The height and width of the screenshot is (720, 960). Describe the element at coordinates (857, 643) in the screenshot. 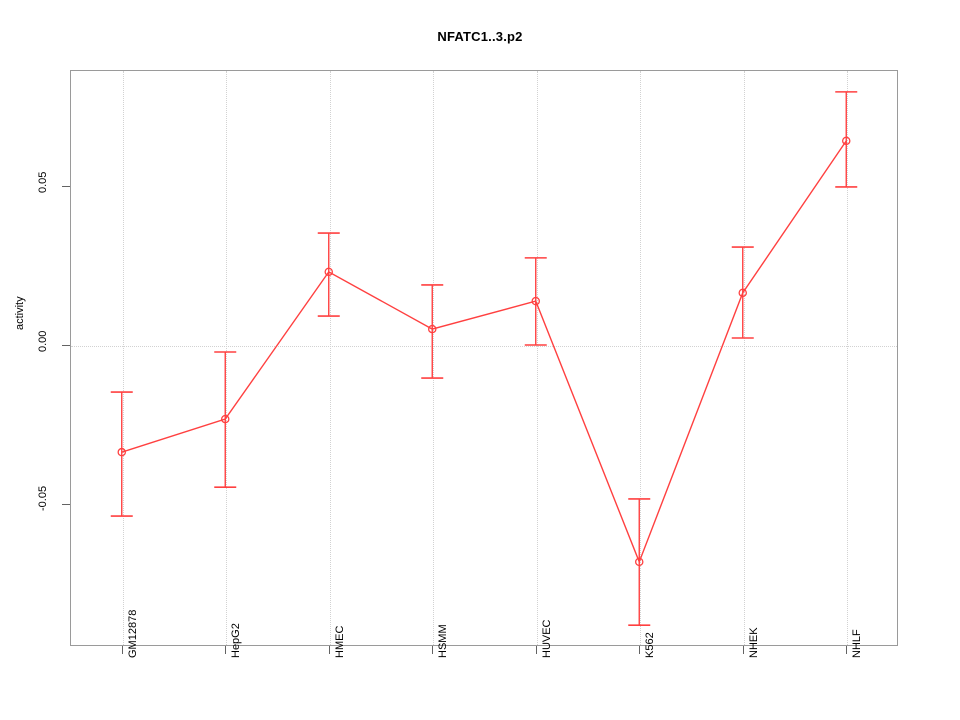

I see `x-tick-label: NHLF` at that location.